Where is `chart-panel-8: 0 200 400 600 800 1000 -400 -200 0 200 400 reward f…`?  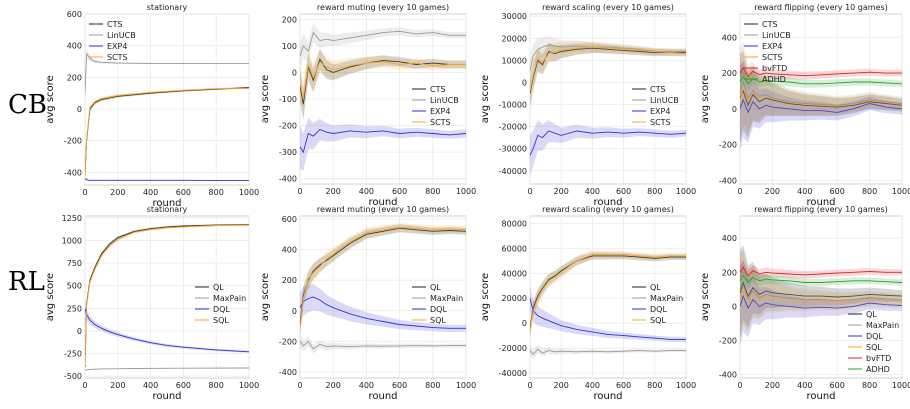 chart-panel-8: 0 200 400 600 800 1000 -400 -200 0 200 400 reward f… is located at coordinates (805, 303).